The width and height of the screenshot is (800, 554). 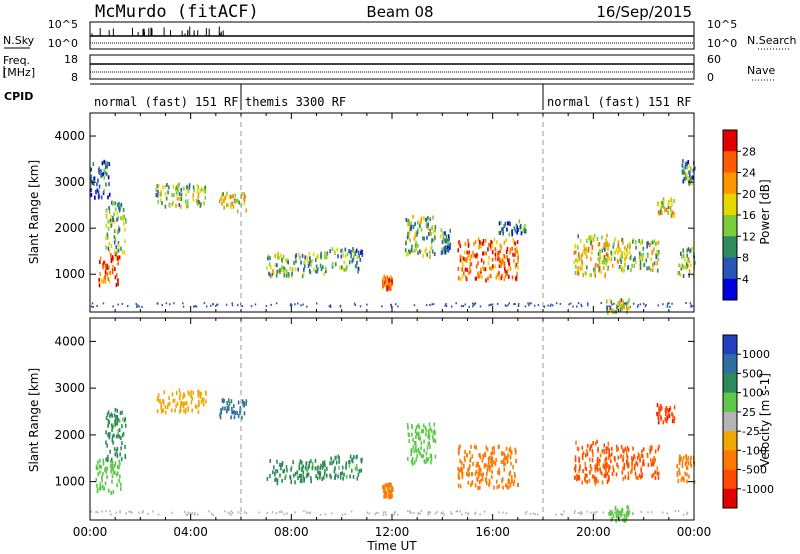 What do you see at coordinates (291, 532) in the screenshot?
I see `x-tick-label: 08:00` at bounding box center [291, 532].